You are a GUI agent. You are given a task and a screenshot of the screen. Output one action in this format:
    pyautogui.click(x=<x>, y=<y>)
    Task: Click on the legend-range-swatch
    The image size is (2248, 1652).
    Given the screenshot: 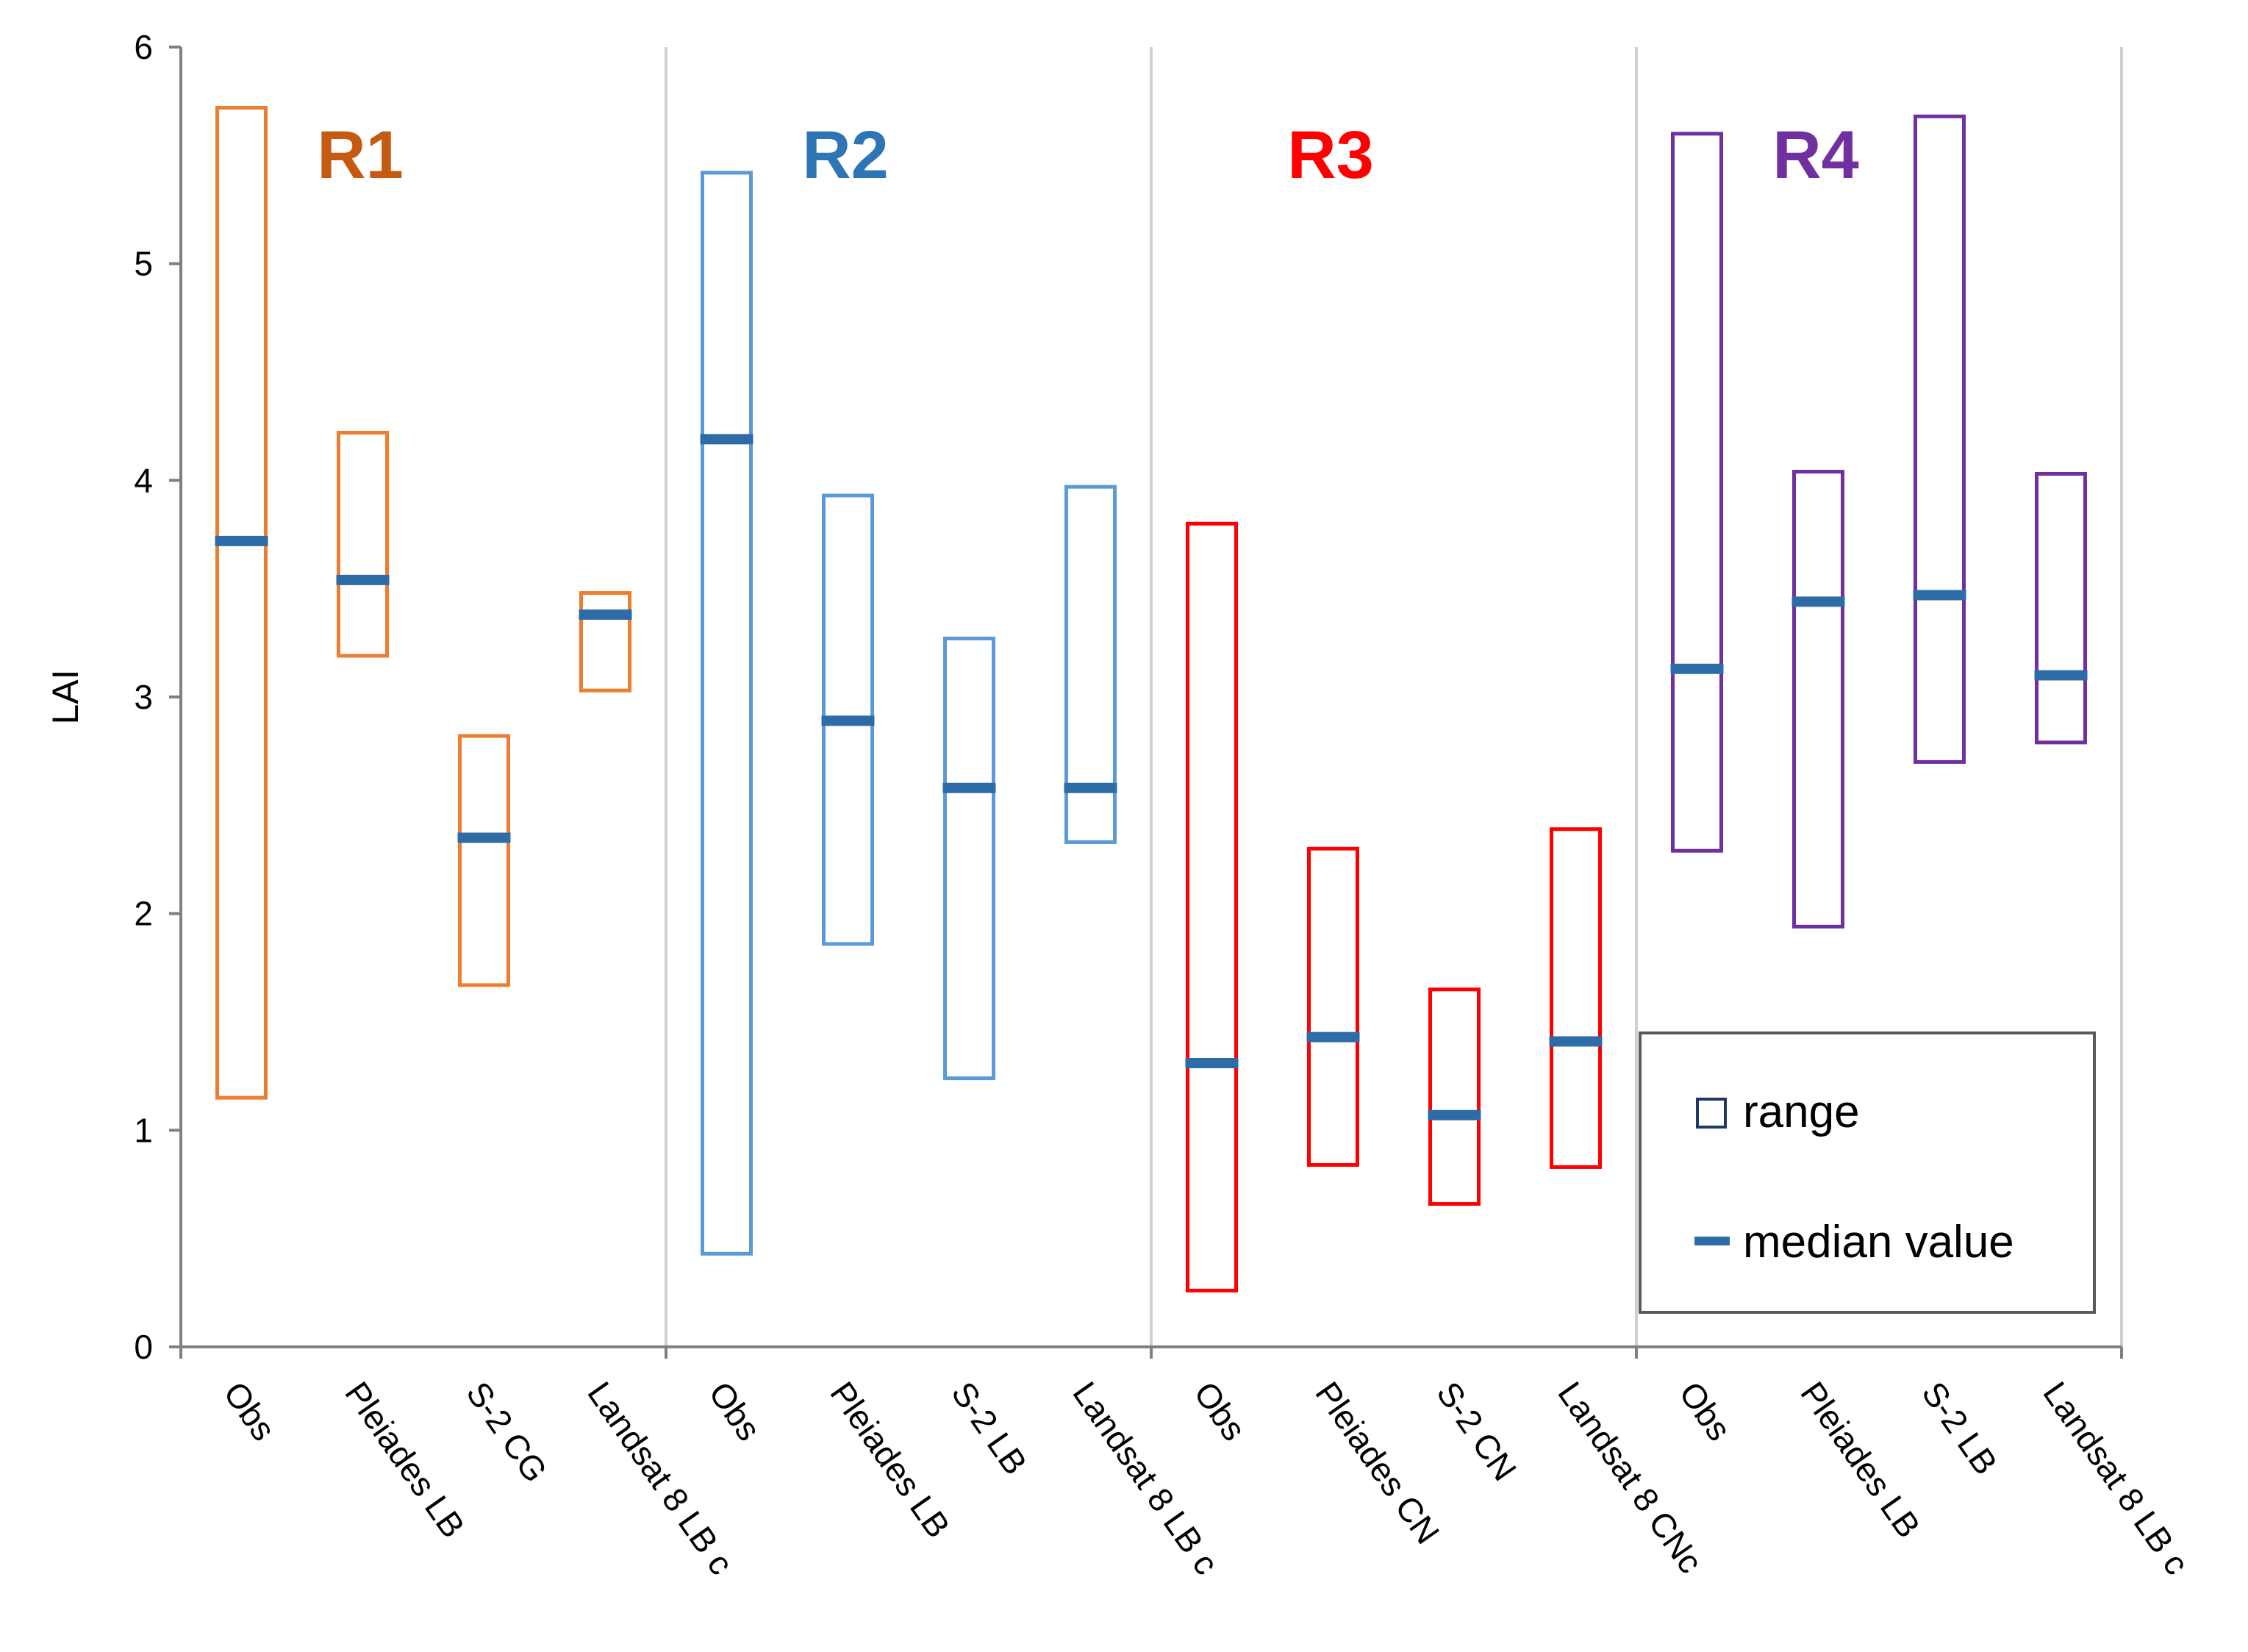 What is the action you would take?
    pyautogui.click(x=1711, y=1113)
    